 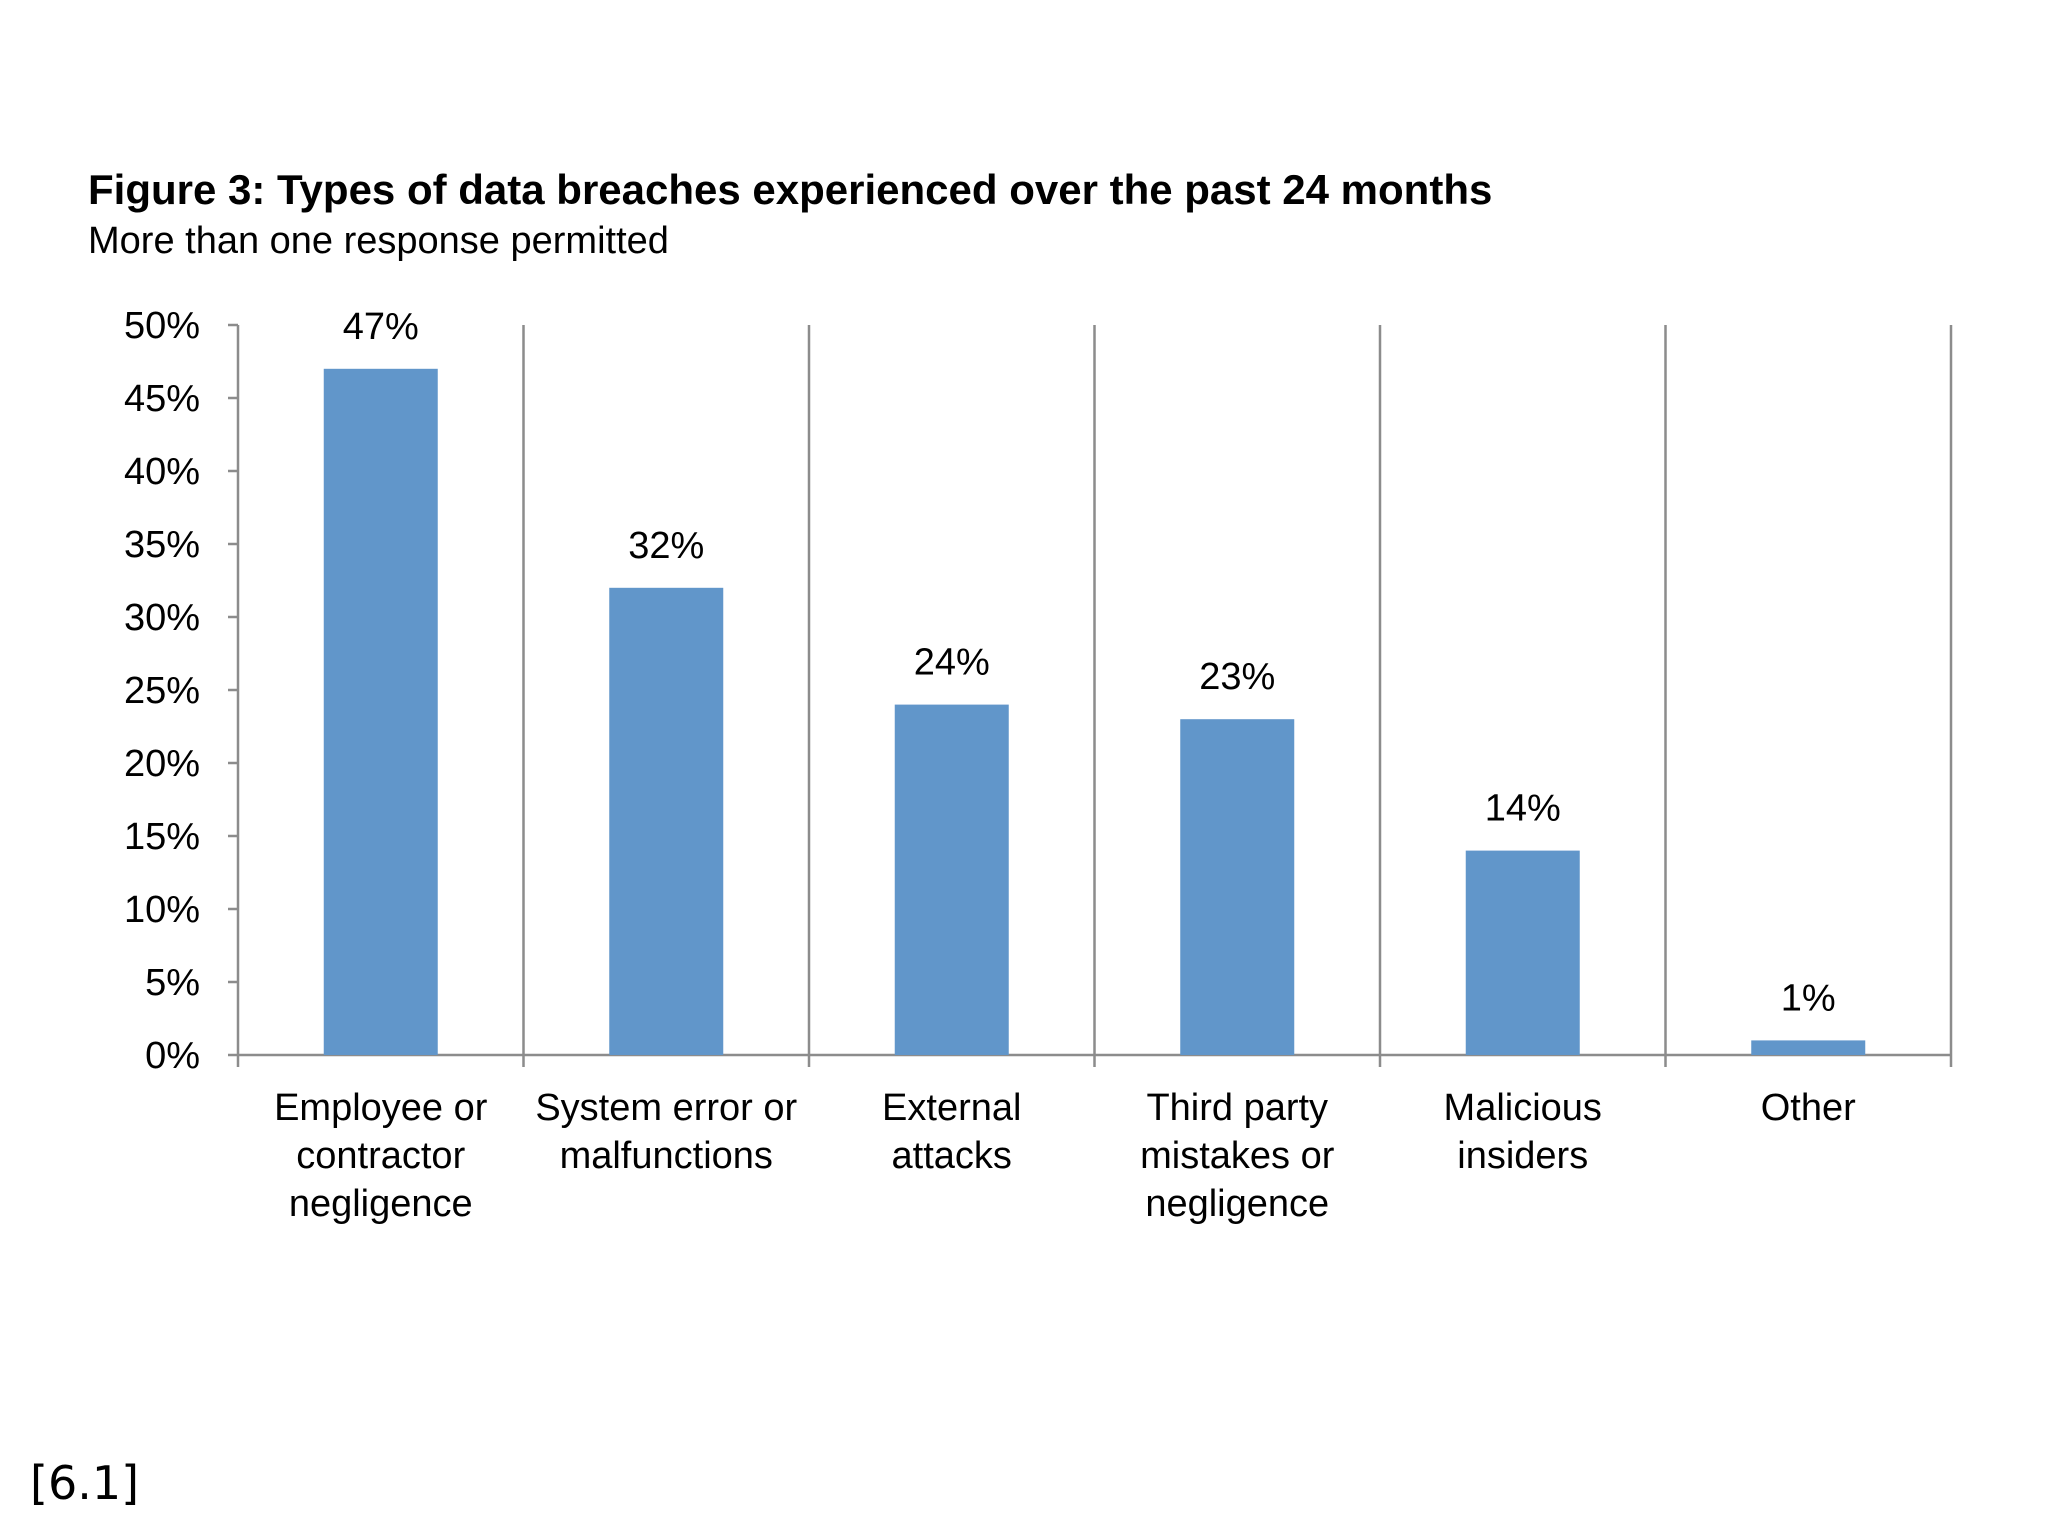 I want to click on data-label: 1%, so click(x=1808, y=998).